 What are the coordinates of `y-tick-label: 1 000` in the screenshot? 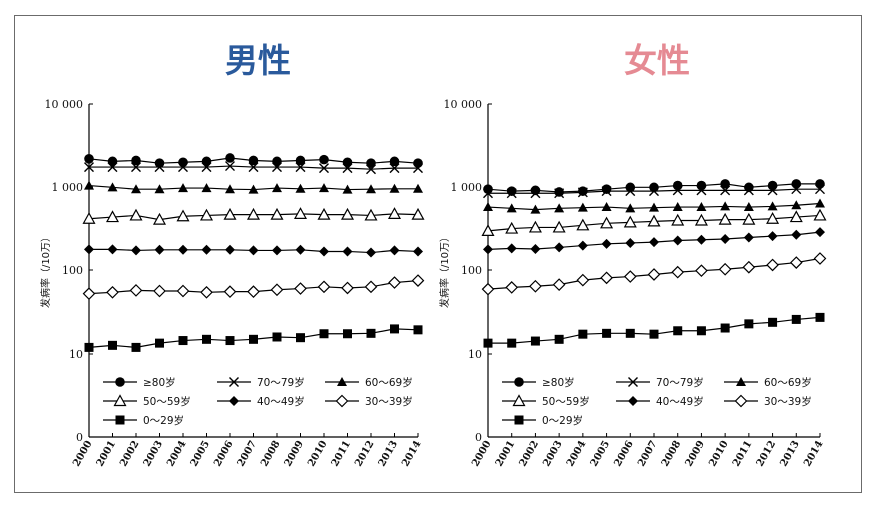 It's located at (467, 187).